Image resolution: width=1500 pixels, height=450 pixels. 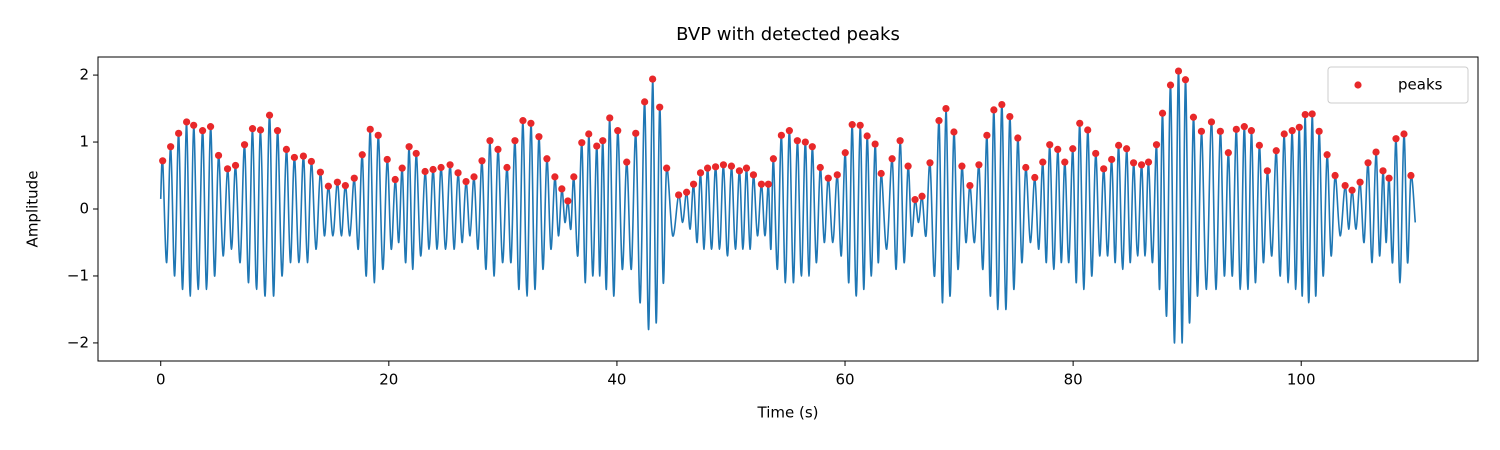 I want to click on y-axis-label: Amplitude, so click(x=33, y=209).